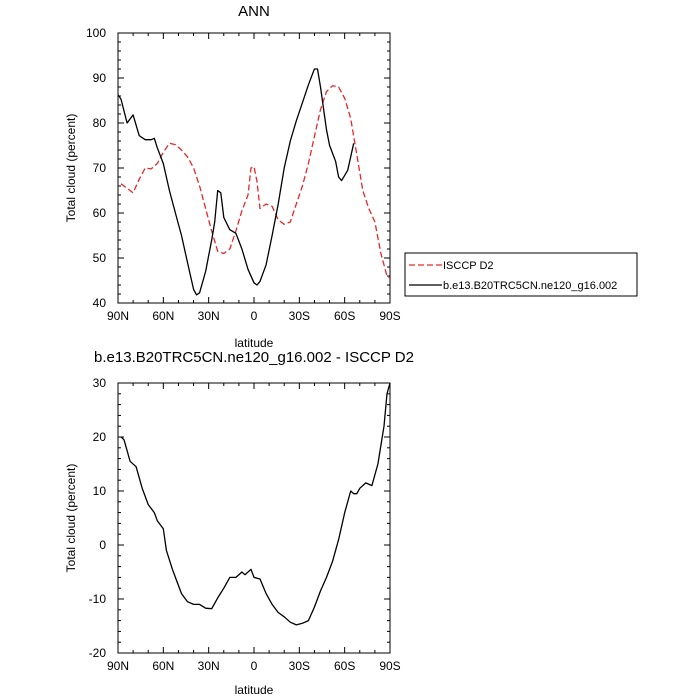 Image resolution: width=700 pixels, height=700 pixels. What do you see at coordinates (100, 383) in the screenshot?
I see `y-tick-label: 30` at bounding box center [100, 383].